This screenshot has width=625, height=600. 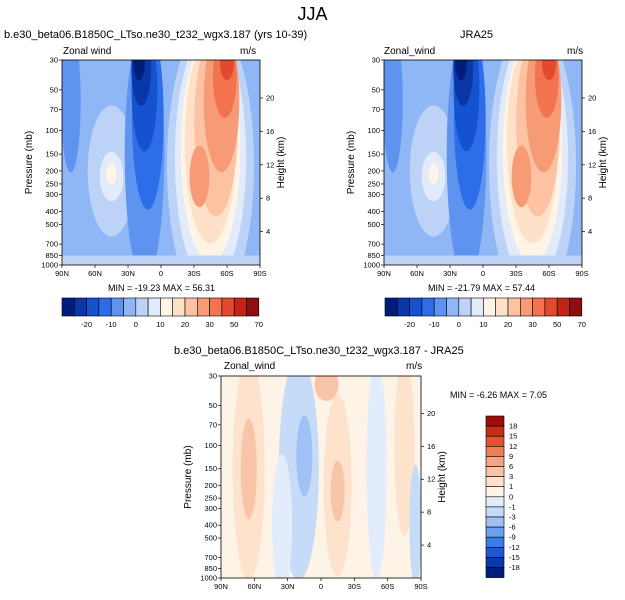 What do you see at coordinates (513, 436) in the screenshot?
I see `colorbar-diff-label: 15` at bounding box center [513, 436].